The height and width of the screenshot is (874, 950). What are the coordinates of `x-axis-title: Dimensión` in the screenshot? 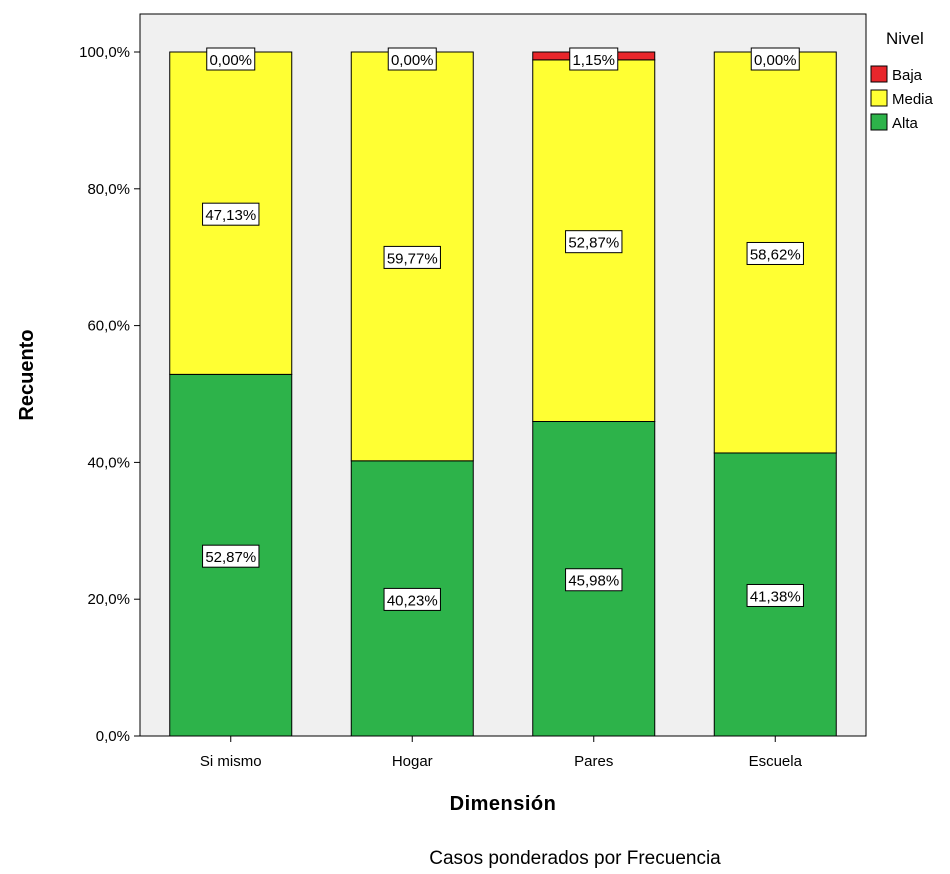 It's located at (503, 804).